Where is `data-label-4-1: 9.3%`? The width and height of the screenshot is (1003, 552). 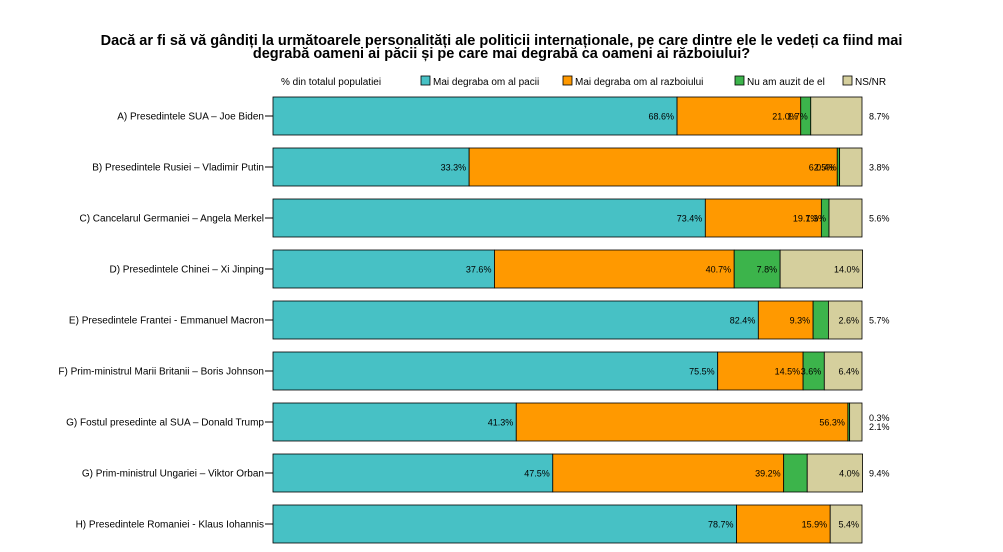
data-label-4-1: 9.3% is located at coordinates (800, 321).